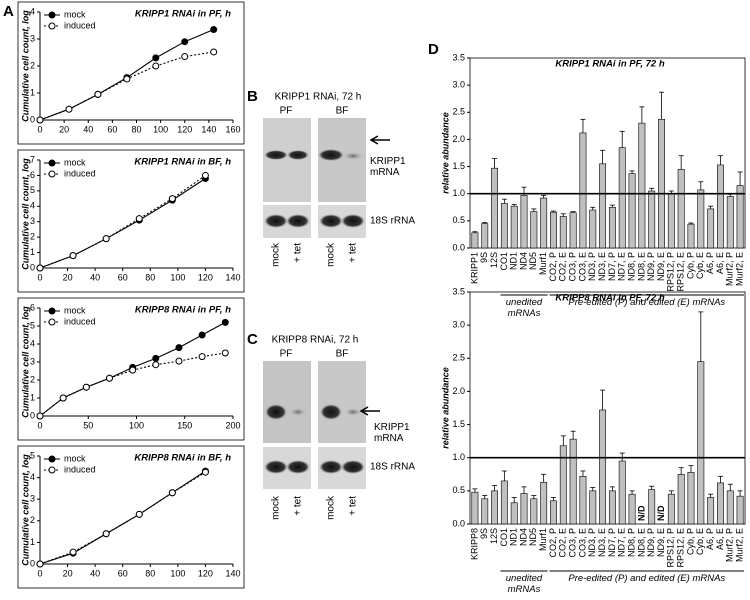 The image size is (750, 600). I want to click on x-tick-label: ND4, so click(523, 261).